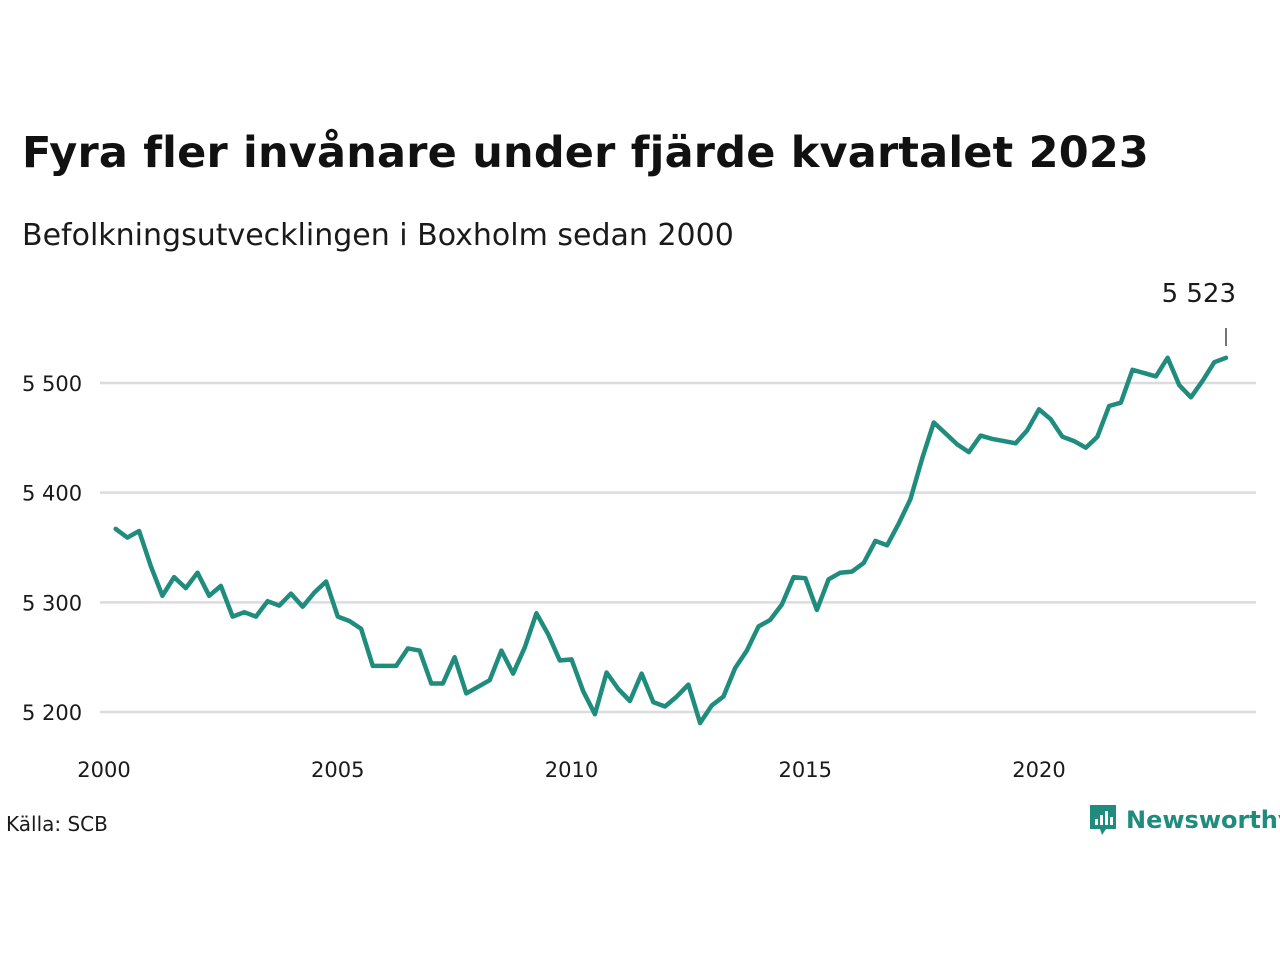 Image resolution: width=1280 pixels, height=960 pixels. Describe the element at coordinates (1203, 820) in the screenshot. I see `brand-name: Newsworthy` at that location.